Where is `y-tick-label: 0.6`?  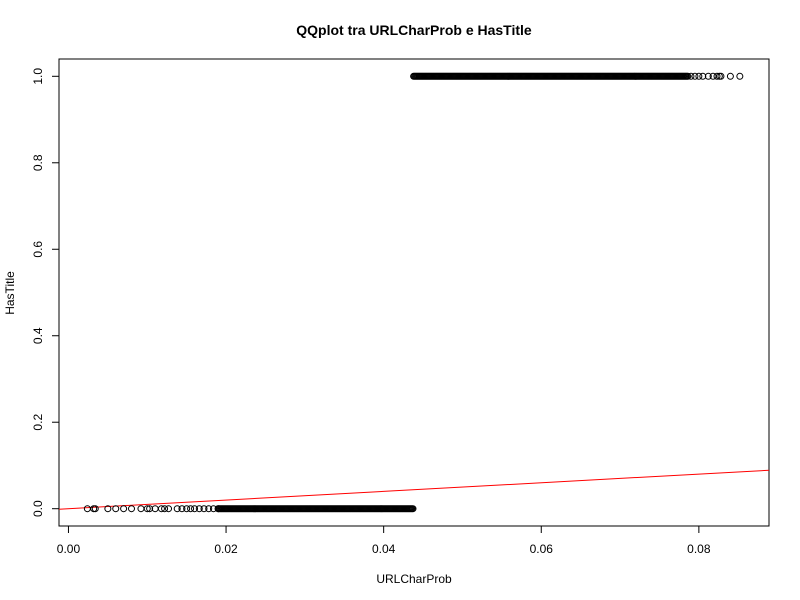 y-tick-label: 0.6 is located at coordinates (38, 249).